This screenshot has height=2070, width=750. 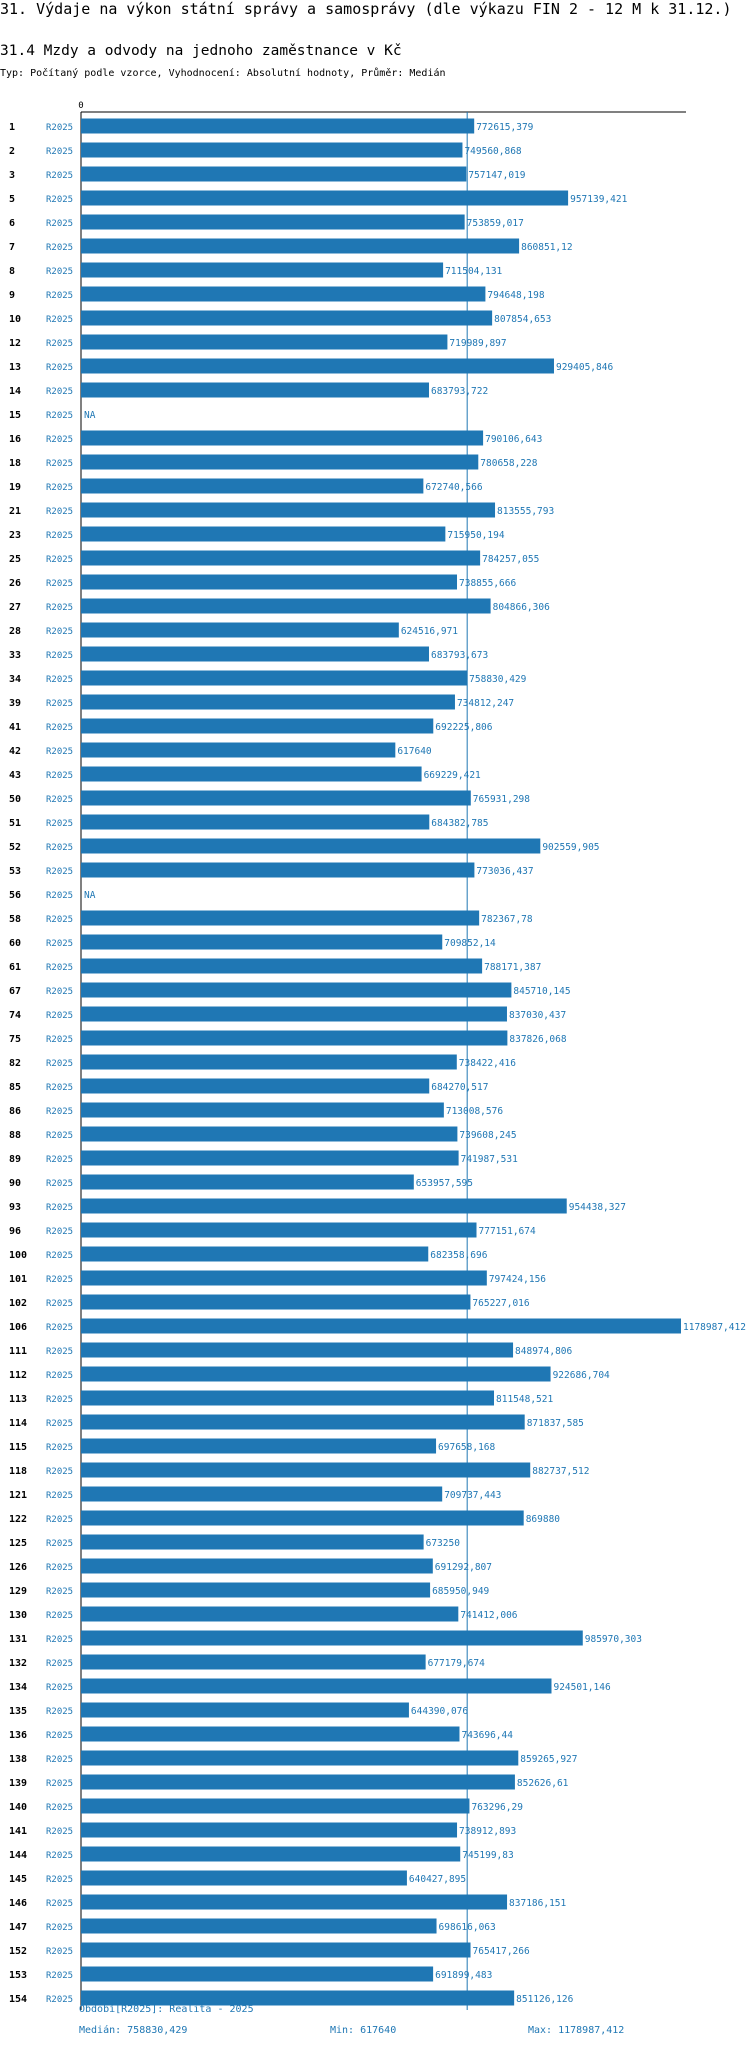 I want to click on bar-value-label: 757147,019, so click(x=496, y=175).